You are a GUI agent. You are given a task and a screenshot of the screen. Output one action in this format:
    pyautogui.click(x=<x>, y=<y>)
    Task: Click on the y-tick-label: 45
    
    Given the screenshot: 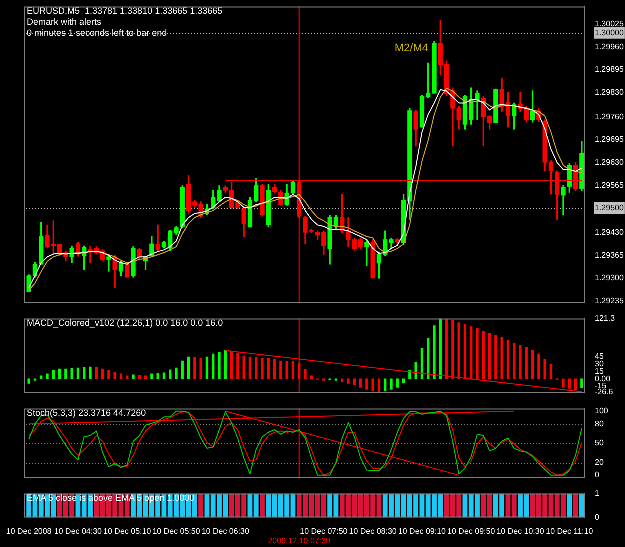 What is the action you would take?
    pyautogui.click(x=599, y=356)
    